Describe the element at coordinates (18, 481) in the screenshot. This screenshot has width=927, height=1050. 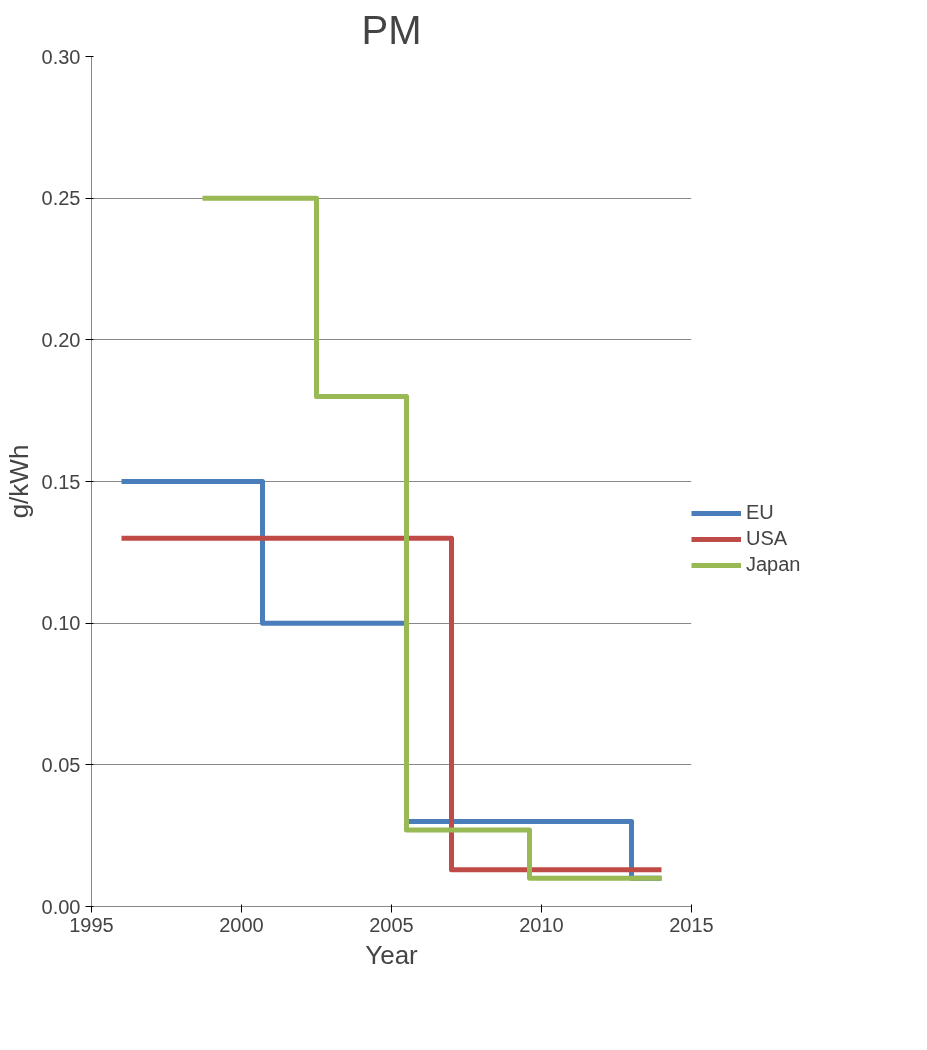
I see `y-axis-title: g/kWh` at that location.